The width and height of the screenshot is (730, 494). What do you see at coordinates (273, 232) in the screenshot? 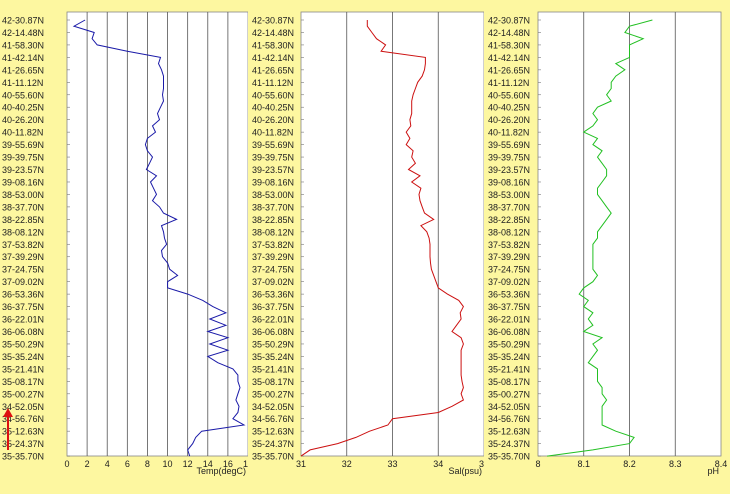
I see `panel-1-lat-label: 38-08.12N` at bounding box center [273, 232].